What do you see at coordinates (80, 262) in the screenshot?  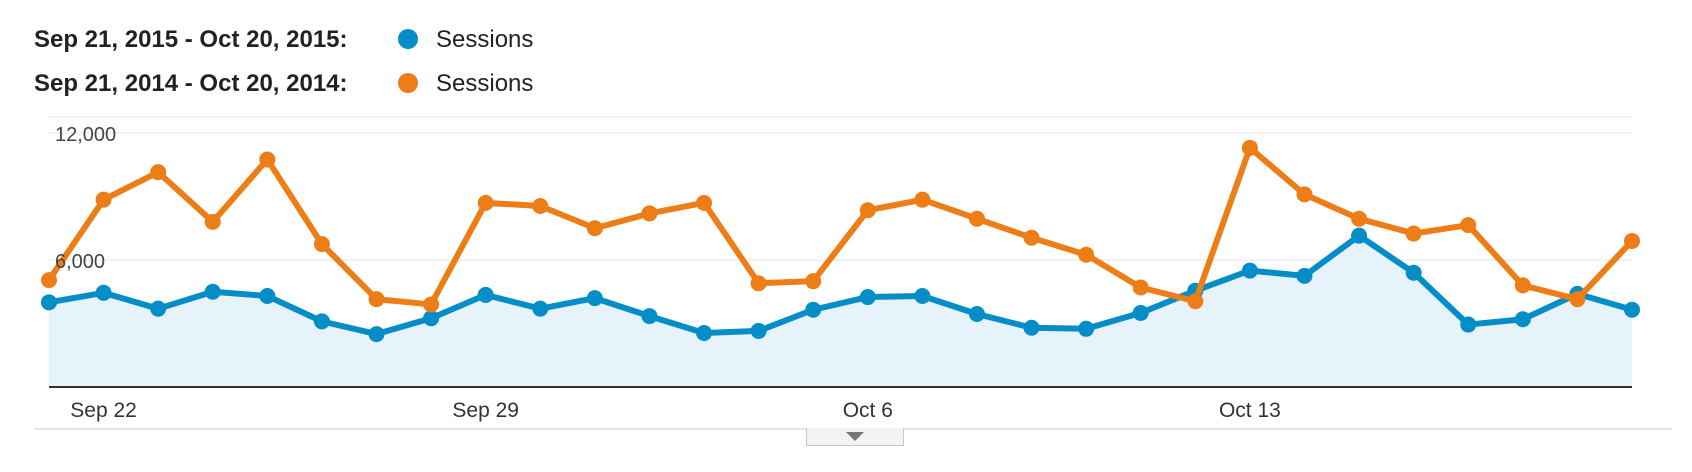 I see `y-tick-label-0: 6,000` at bounding box center [80, 262].